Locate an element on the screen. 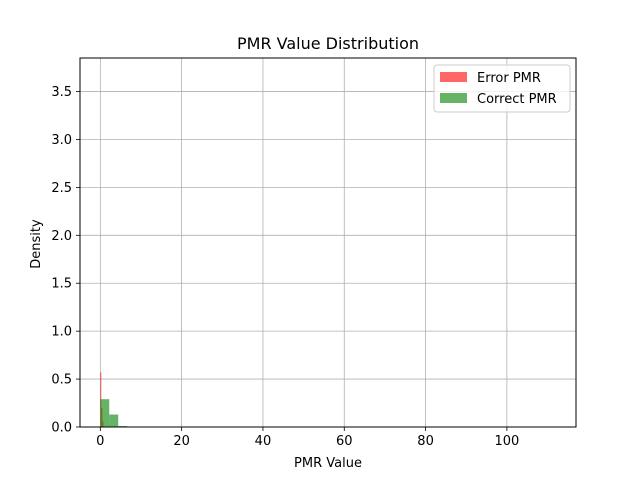  y-tick-label: 3.0 is located at coordinates (61, 140).